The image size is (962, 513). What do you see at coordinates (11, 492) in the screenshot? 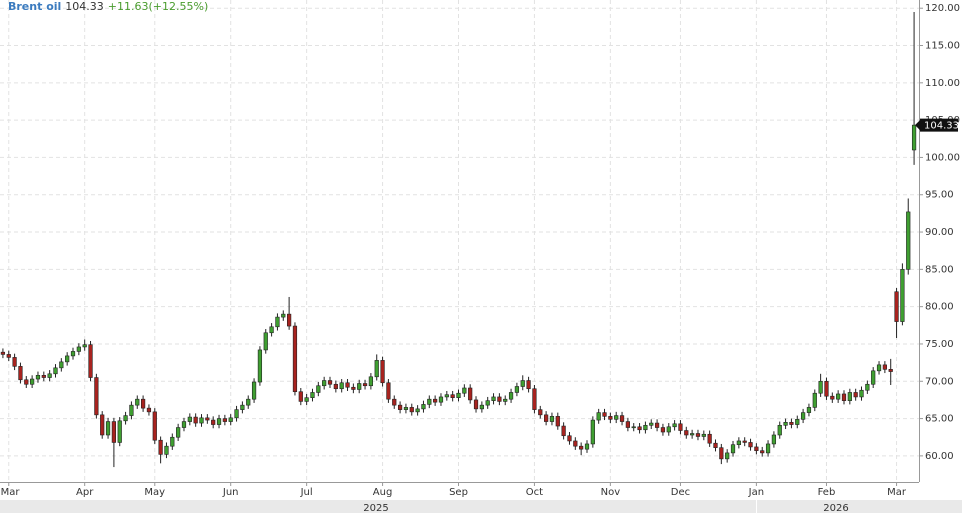
I see `x-tick-label: Mar` at bounding box center [11, 492].